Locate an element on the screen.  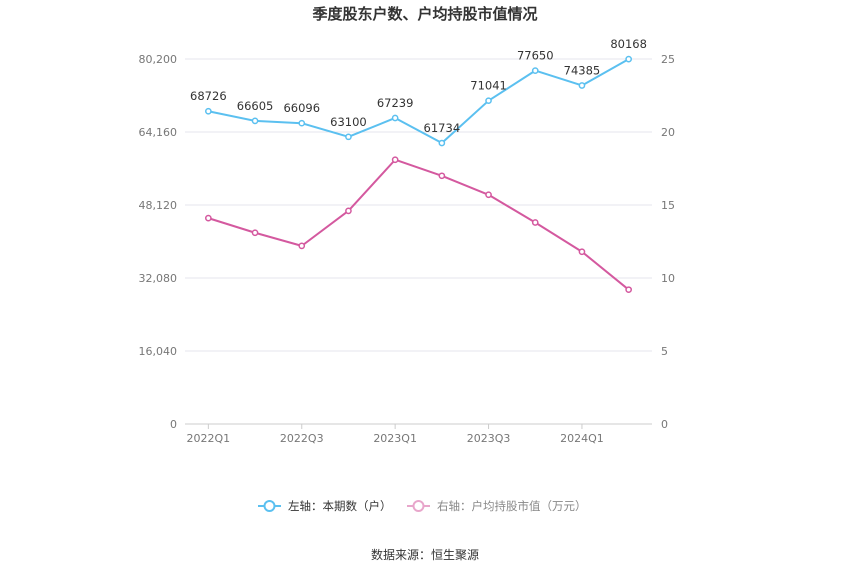
right-axis-tick: 10 is located at coordinates (668, 278).